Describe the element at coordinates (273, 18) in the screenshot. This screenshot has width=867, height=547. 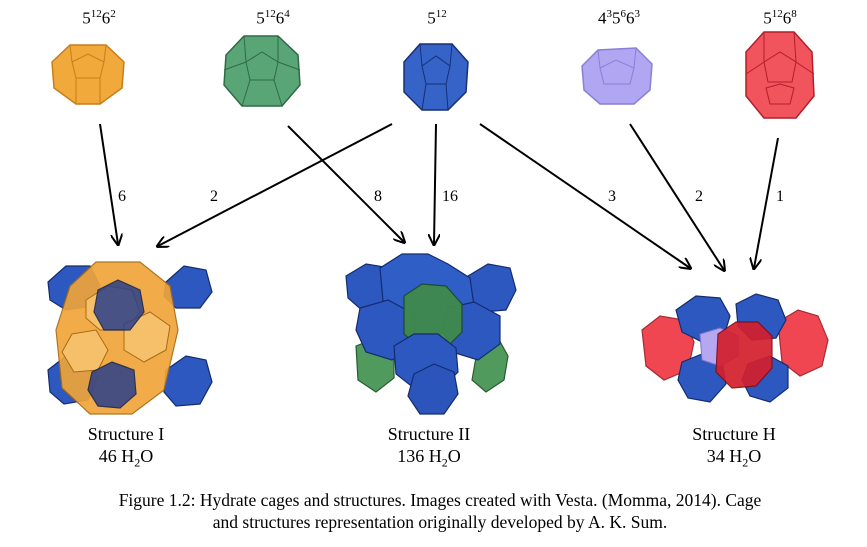
I see `cage-label-51264: 51264` at that location.